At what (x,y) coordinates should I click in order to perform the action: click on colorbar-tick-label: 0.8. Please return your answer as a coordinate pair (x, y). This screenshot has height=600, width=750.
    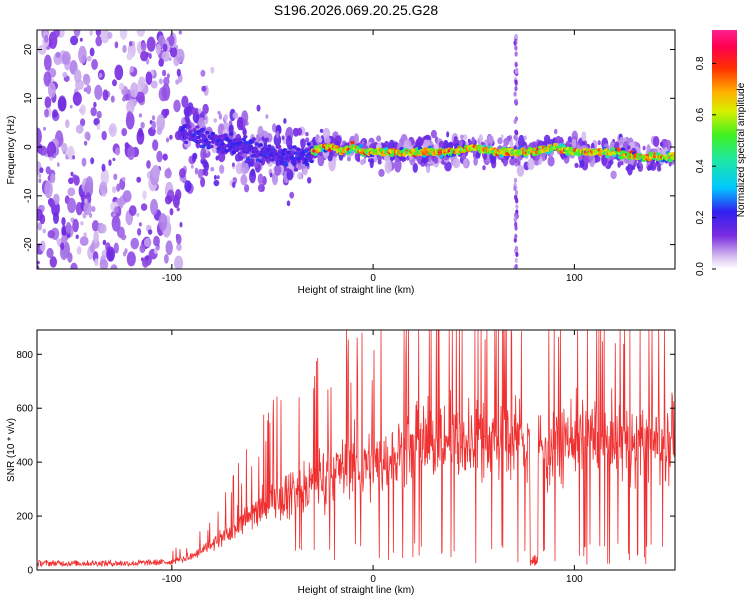
    Looking at the image, I should click on (700, 63).